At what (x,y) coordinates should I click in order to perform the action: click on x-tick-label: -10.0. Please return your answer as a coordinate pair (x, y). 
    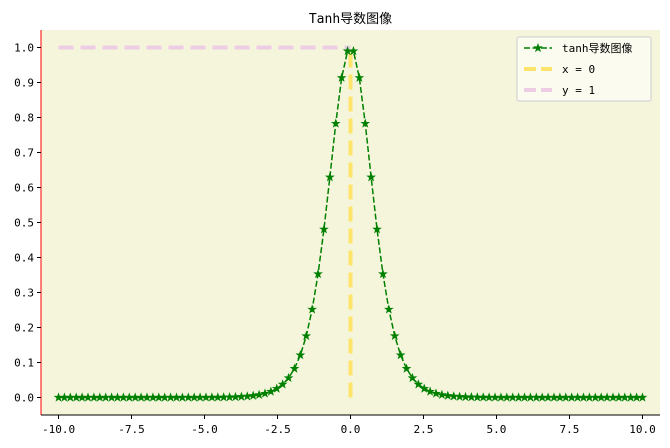
    Looking at the image, I should click on (58, 429).